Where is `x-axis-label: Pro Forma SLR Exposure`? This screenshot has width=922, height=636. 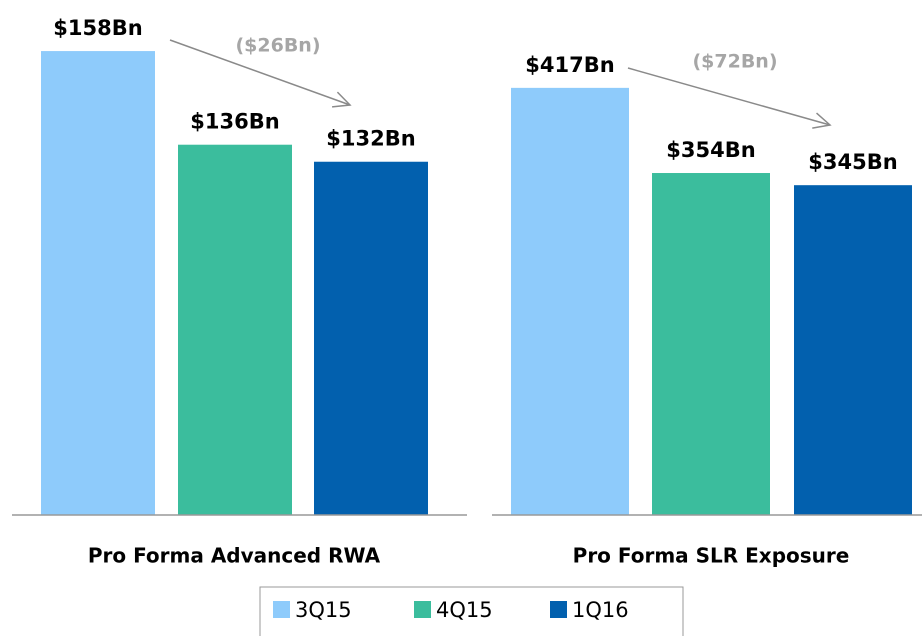 x-axis-label: Pro Forma SLR Exposure is located at coordinates (711, 556).